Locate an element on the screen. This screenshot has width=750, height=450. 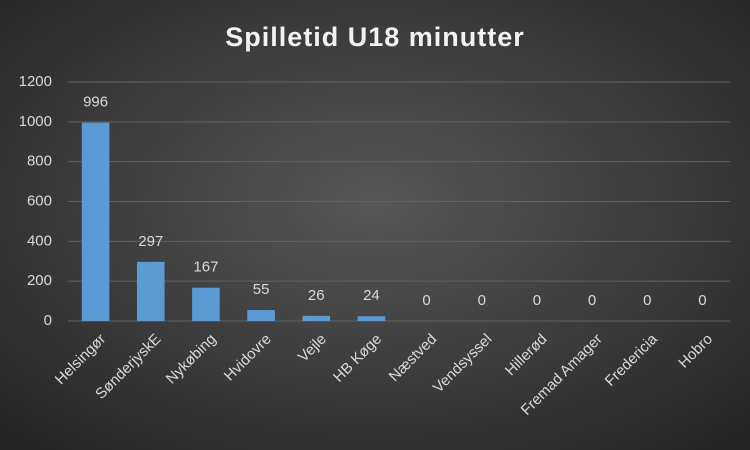
data-label: 24 is located at coordinates (371, 295).